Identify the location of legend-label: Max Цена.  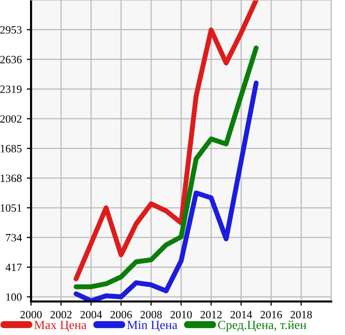
(60, 326).